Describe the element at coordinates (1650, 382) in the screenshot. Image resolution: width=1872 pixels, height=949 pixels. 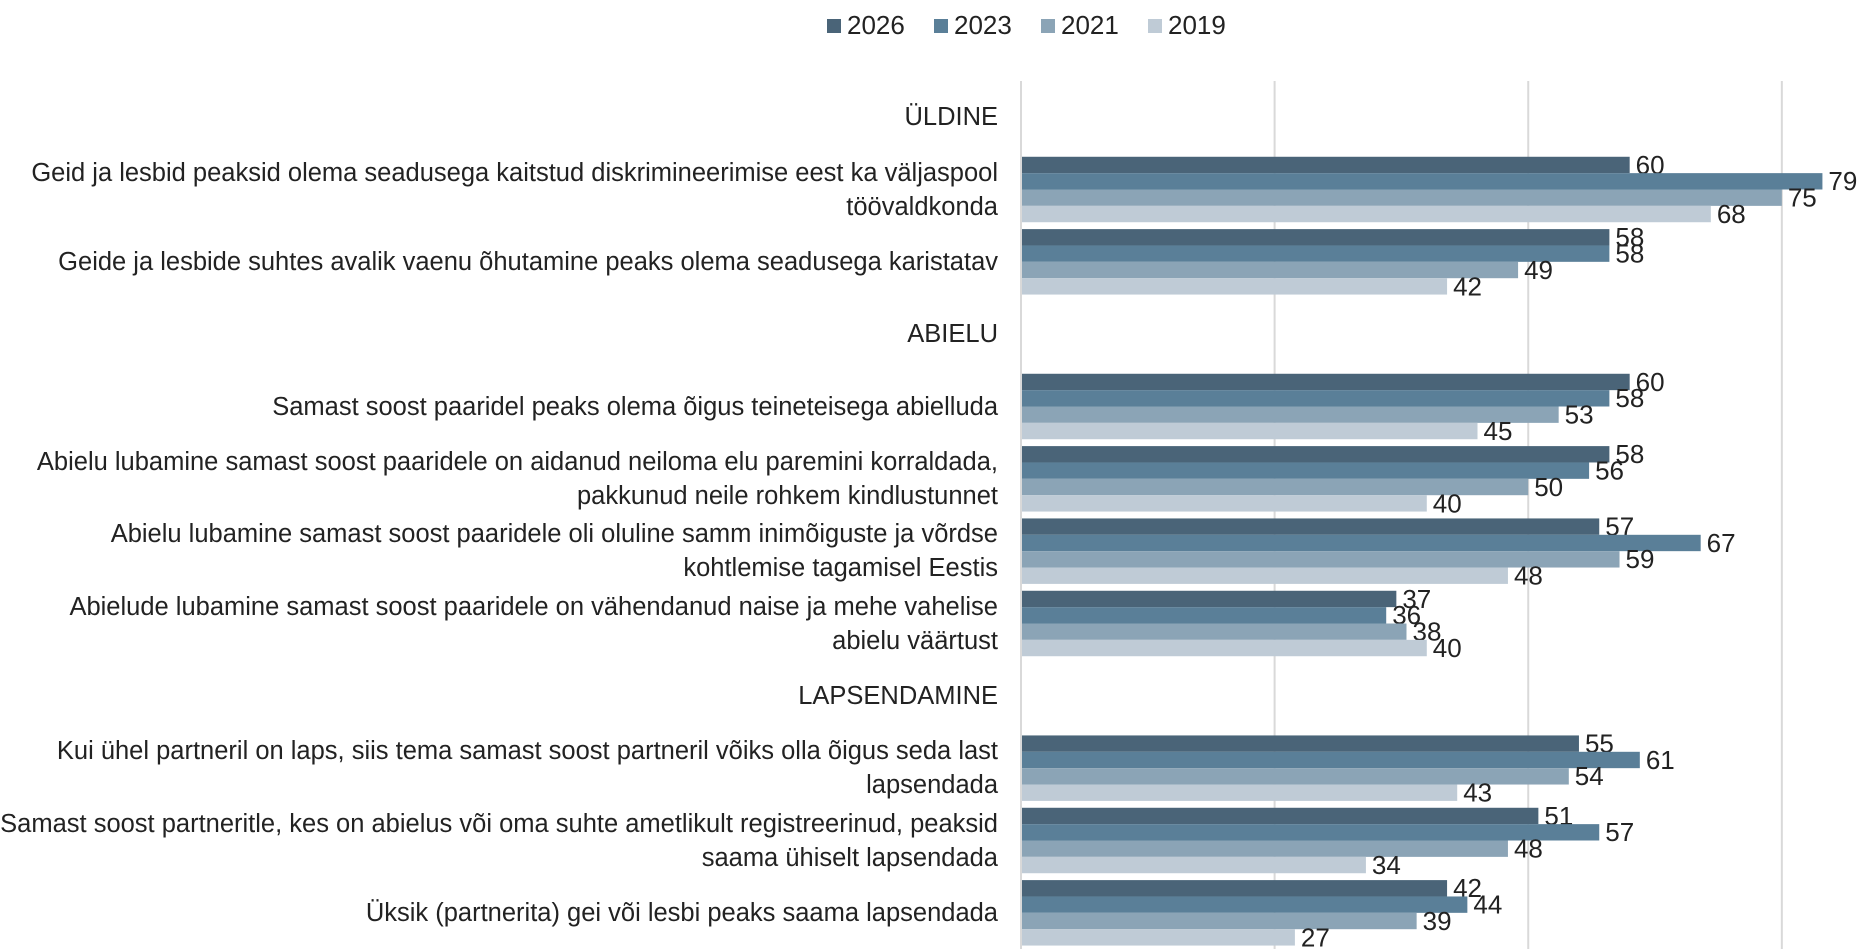
I see `value-label: 60` at that location.